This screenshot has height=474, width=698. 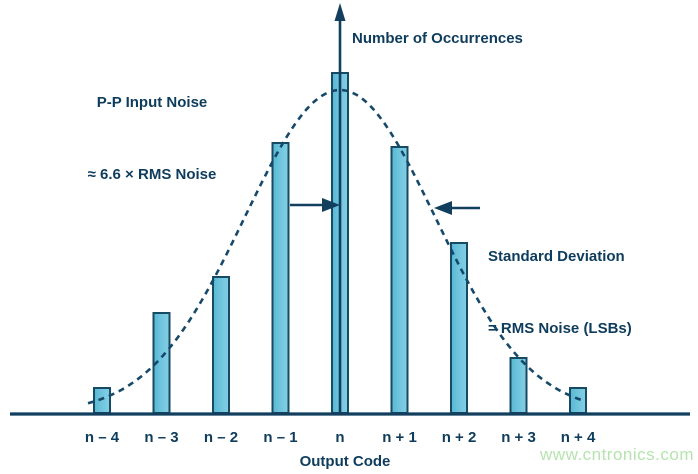 What do you see at coordinates (560, 293) in the screenshot?
I see `standard-deviation-annotation: Standard Deviation = RMS Noise (LSBs)` at bounding box center [560, 293].